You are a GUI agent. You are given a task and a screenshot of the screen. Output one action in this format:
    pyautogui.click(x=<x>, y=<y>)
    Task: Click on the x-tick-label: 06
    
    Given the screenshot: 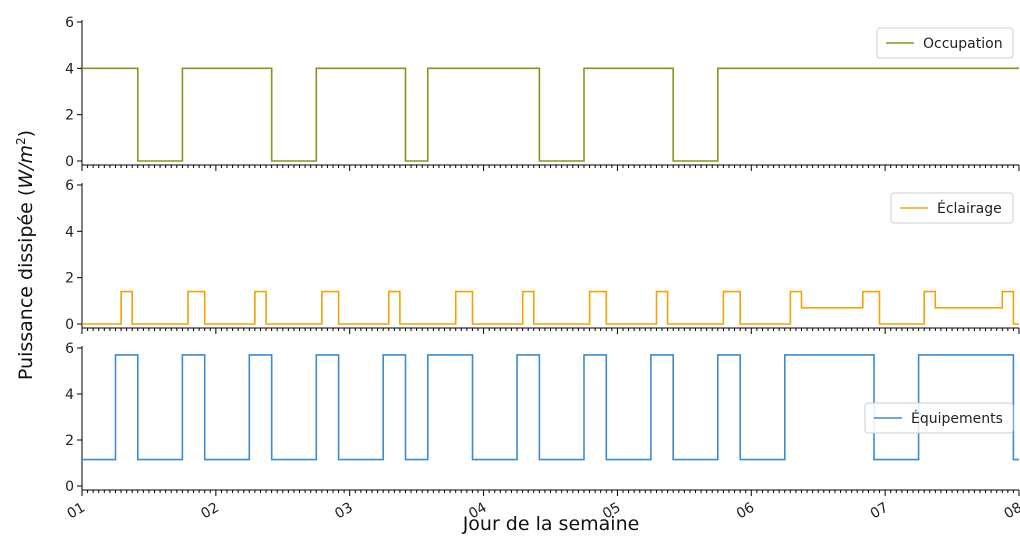 What is the action you would take?
    pyautogui.click(x=746, y=511)
    